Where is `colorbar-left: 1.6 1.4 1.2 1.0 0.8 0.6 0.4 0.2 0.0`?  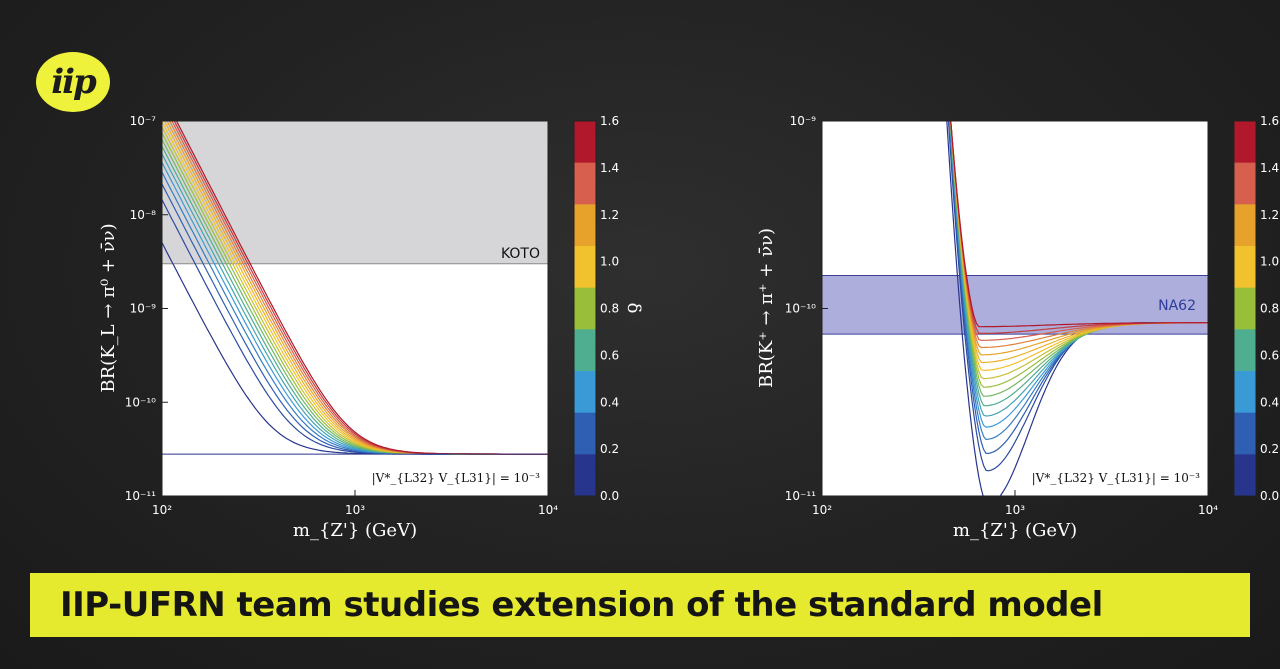
colorbar-left: 1.6 1.4 1.2 1.0 0.8 0.6 0.4 0.2 0.0 is located at coordinates (596, 308).